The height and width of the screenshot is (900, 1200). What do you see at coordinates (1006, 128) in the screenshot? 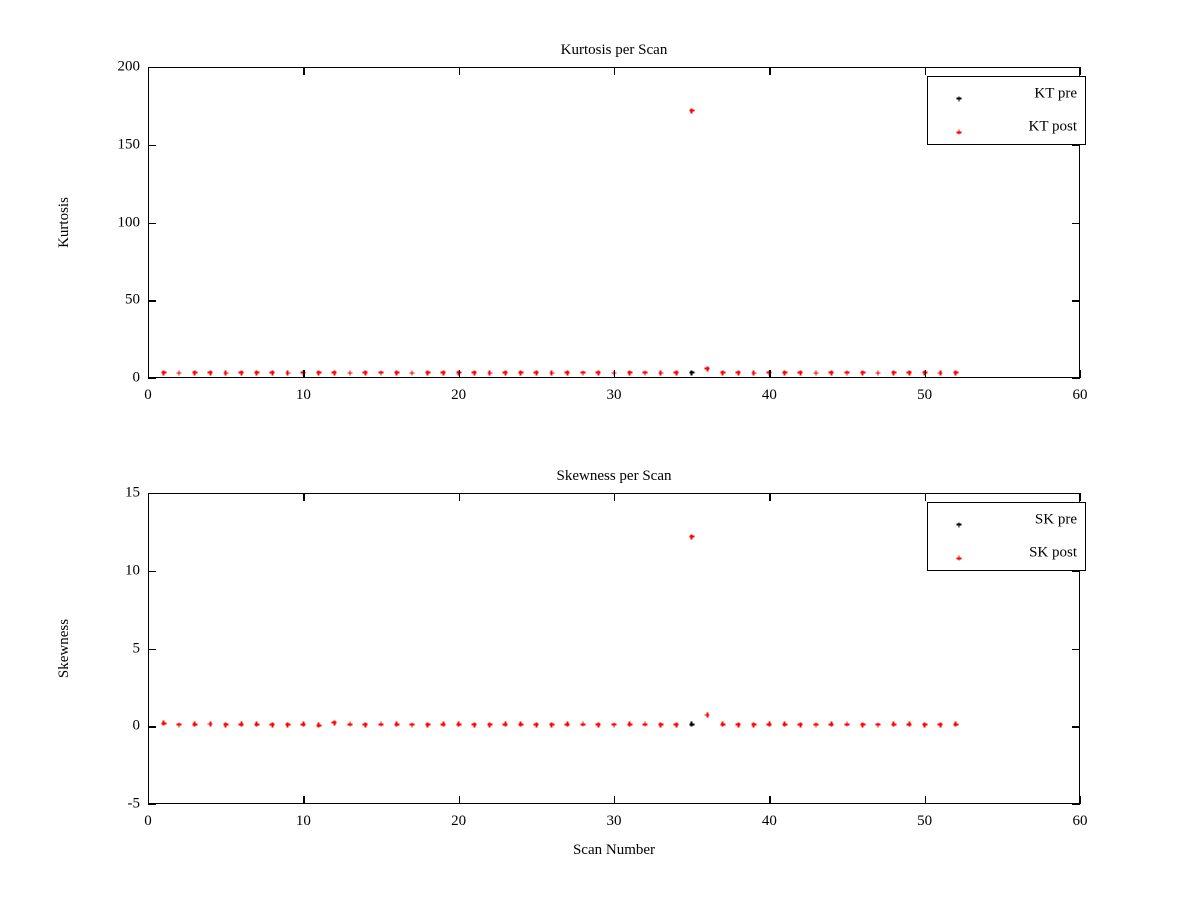
I see `legend-row-post: KT post` at bounding box center [1006, 128].